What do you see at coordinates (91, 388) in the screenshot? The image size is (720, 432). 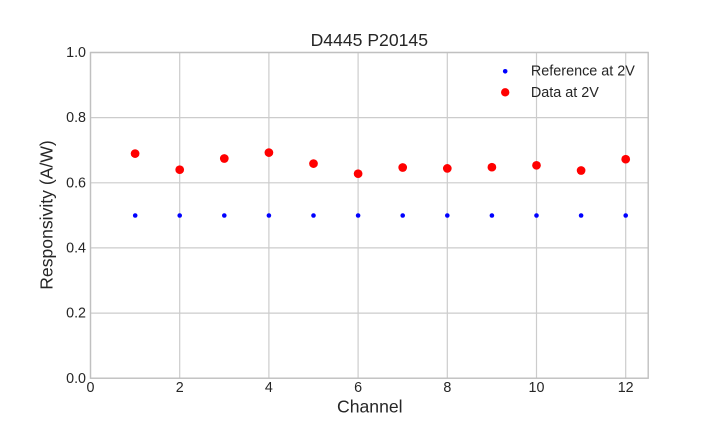 I see `svg-text: 0` at bounding box center [91, 388].